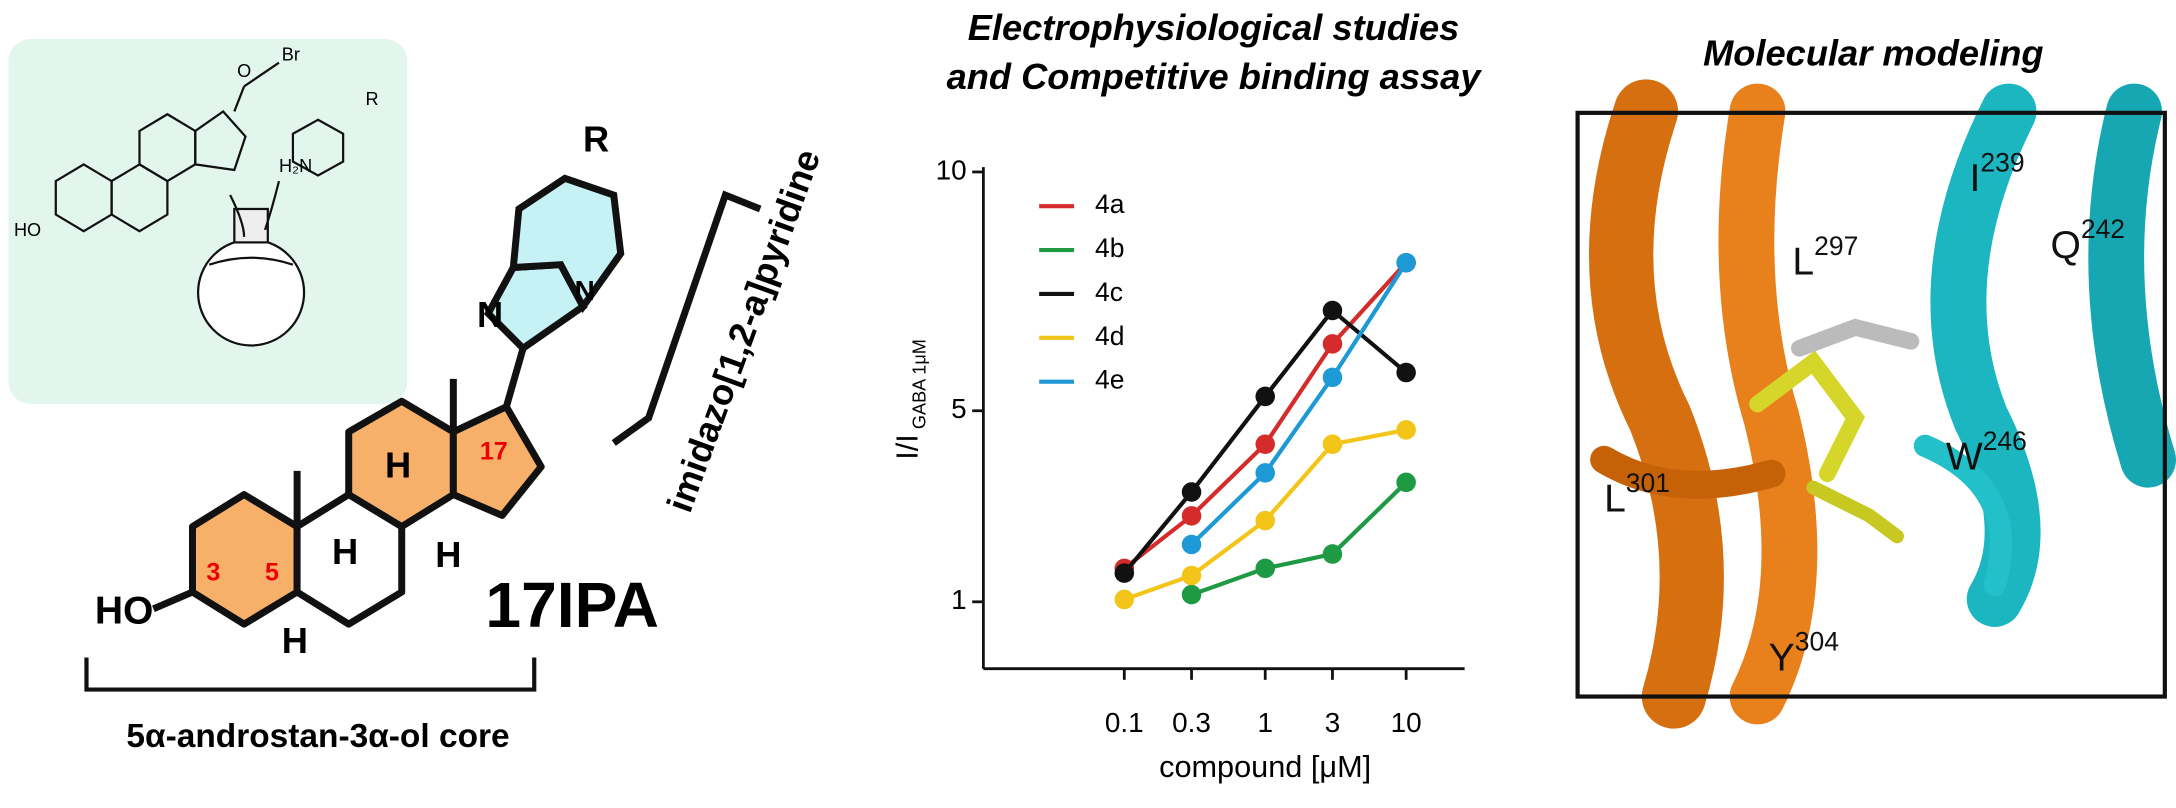 The width and height of the screenshot is (2176, 808). Describe the element at coordinates (1109, 248) in the screenshot. I see `legend-label: 4b` at that location.